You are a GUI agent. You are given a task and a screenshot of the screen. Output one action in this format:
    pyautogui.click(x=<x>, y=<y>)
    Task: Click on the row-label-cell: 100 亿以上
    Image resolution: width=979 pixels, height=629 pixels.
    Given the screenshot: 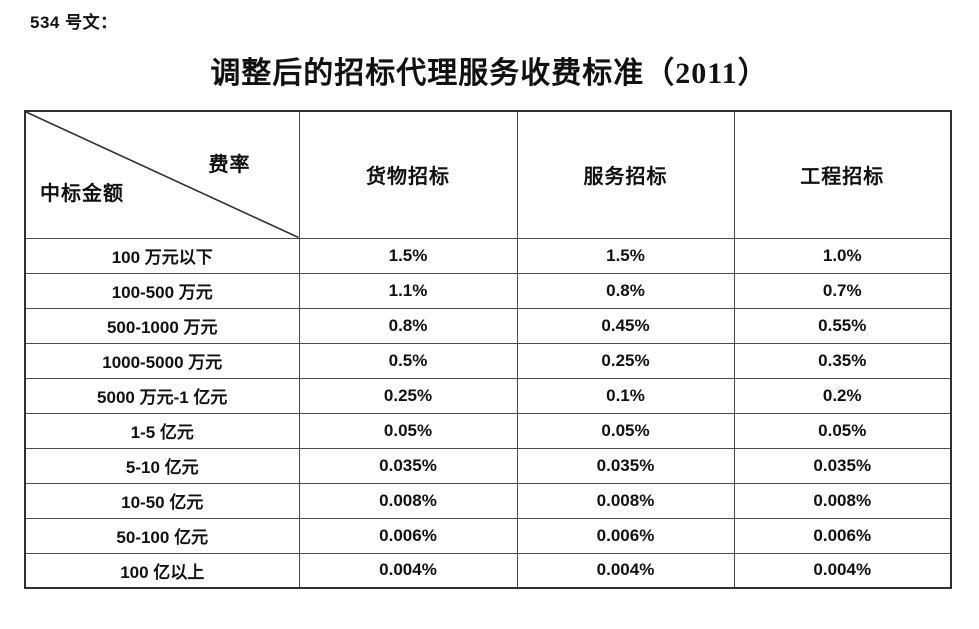 What is the action you would take?
    pyautogui.click(x=162, y=570)
    